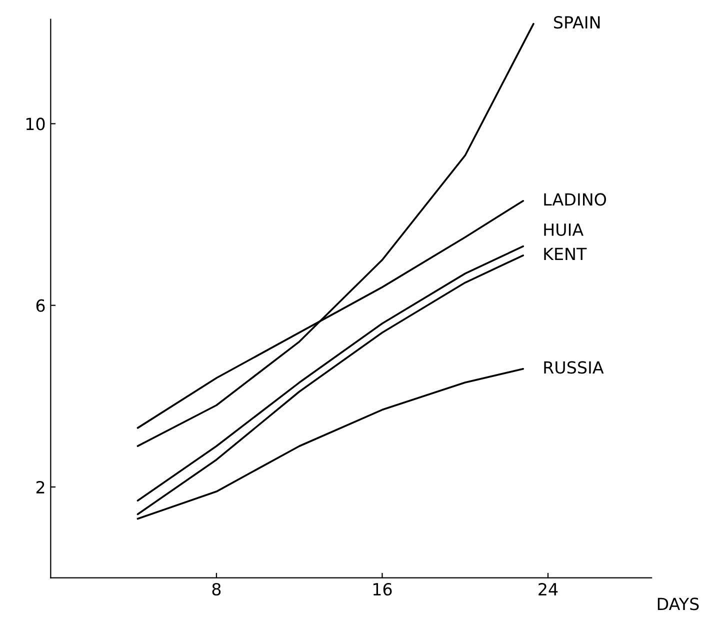 The width and height of the screenshot is (724, 642). What do you see at coordinates (577, 22) in the screenshot?
I see `series-label: SPAIN` at bounding box center [577, 22].